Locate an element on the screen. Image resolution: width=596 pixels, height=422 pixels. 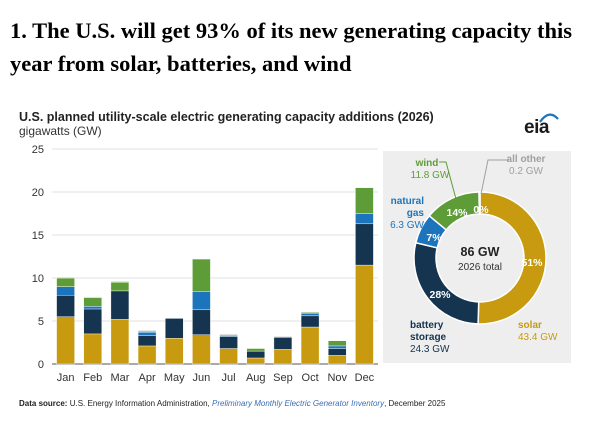
bar-segment-wind-feb is located at coordinates (92, 302).